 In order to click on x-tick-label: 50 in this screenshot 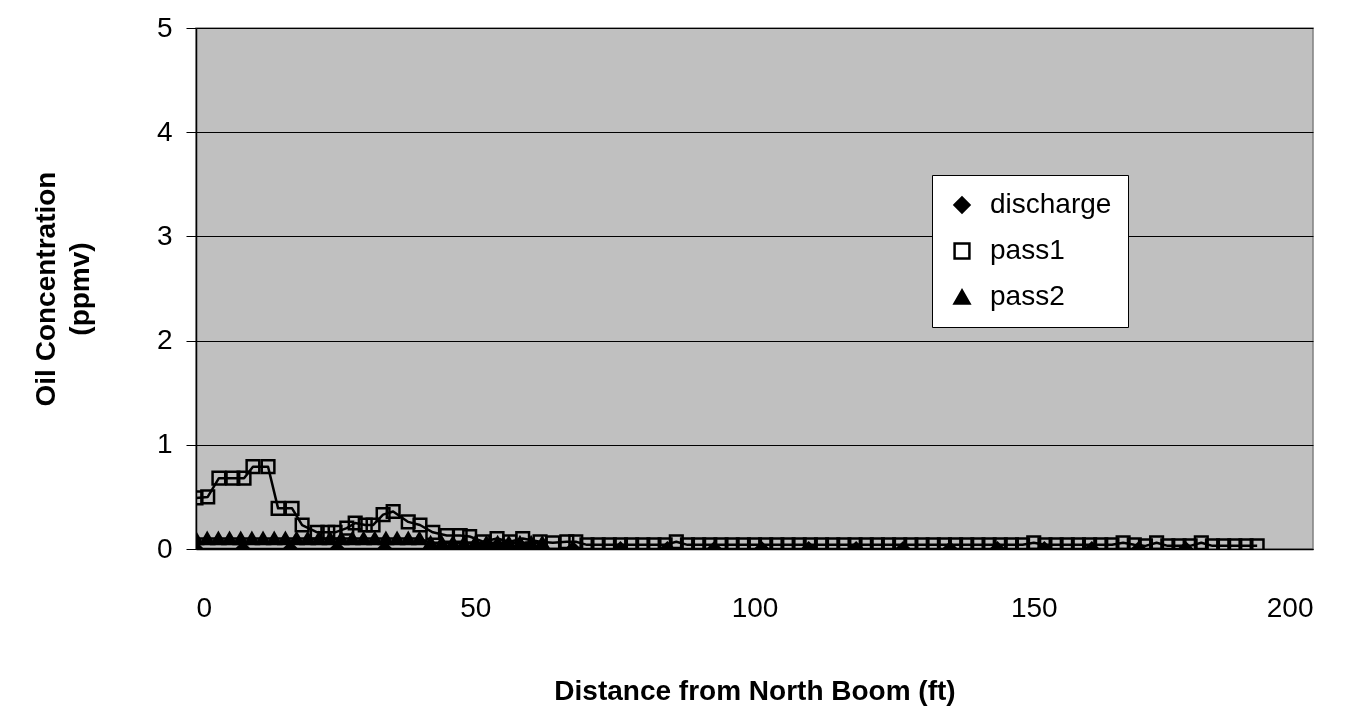, I will do `click(476, 607)`.